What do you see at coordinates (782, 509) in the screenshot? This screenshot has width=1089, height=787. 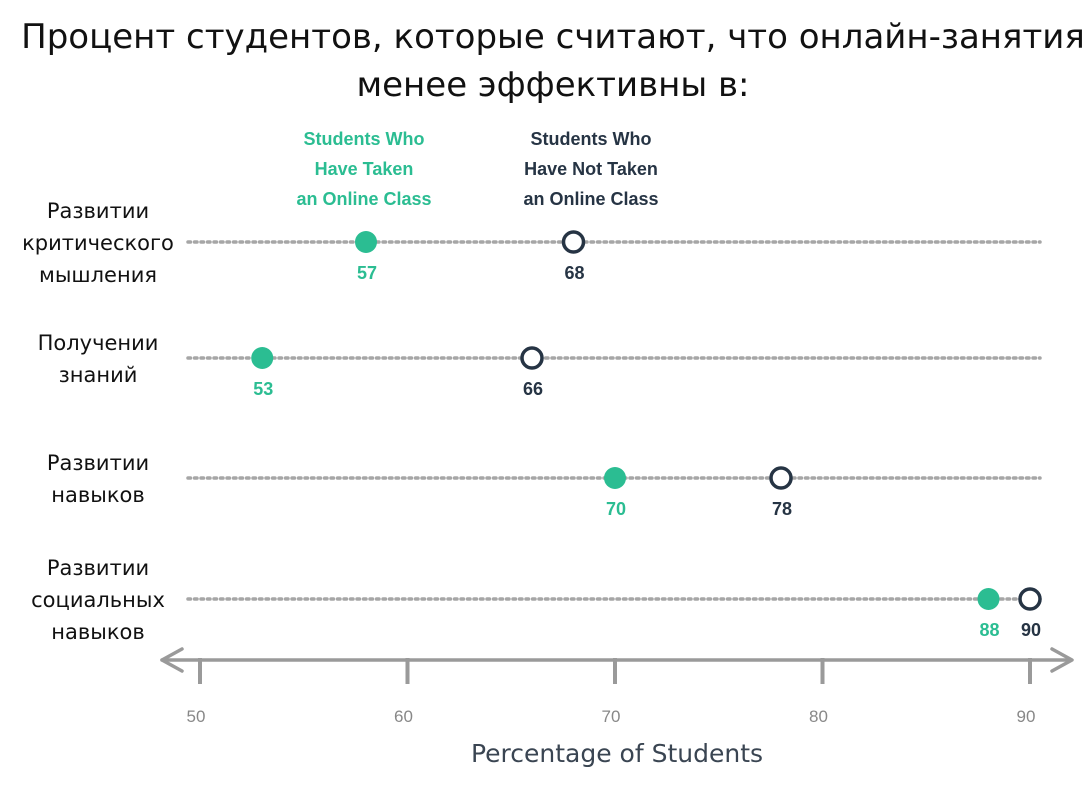 I see `value-label-series-2-row-3: 78` at bounding box center [782, 509].